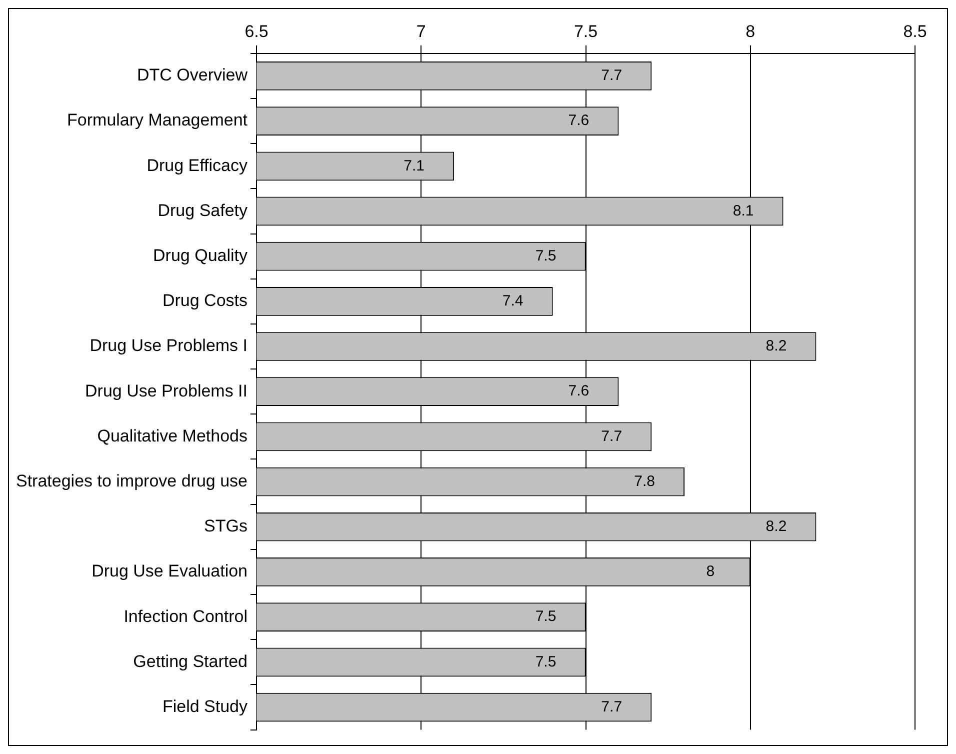  Describe the element at coordinates (256, 31) in the screenshot. I see `x-tick-label: 6.5` at that location.